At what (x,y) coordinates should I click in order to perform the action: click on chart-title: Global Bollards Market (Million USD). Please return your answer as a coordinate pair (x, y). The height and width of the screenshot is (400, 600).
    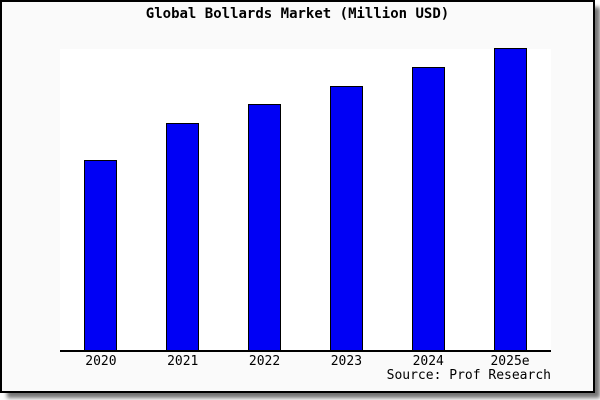
    Looking at the image, I should click on (297, 14).